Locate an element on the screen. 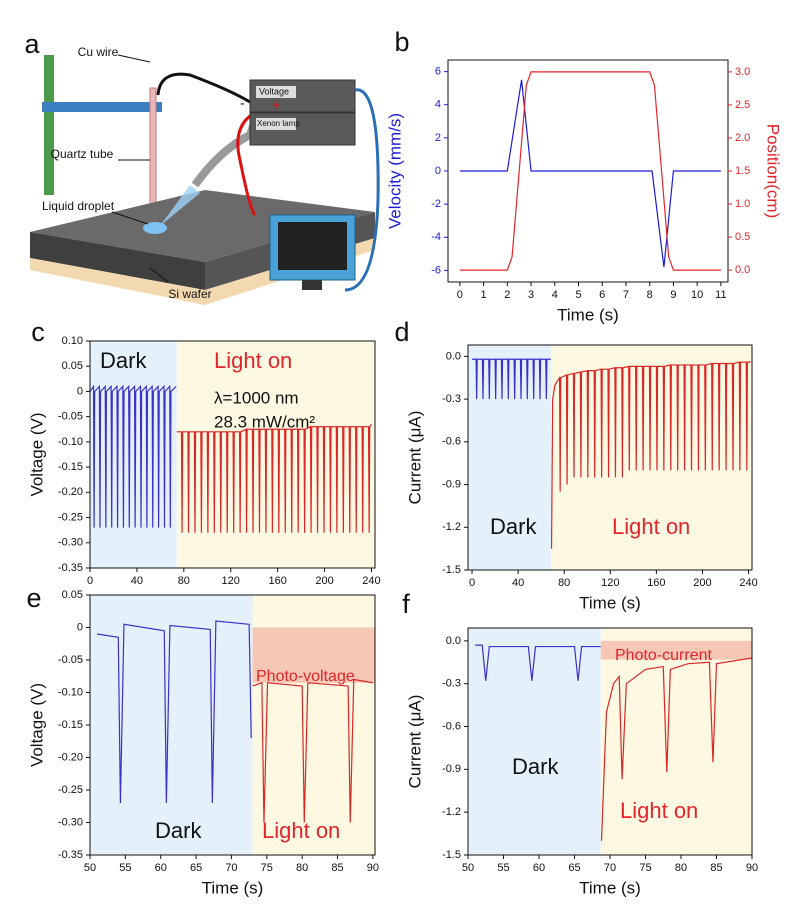  x-tick-label: 9 is located at coordinates (673, 295).